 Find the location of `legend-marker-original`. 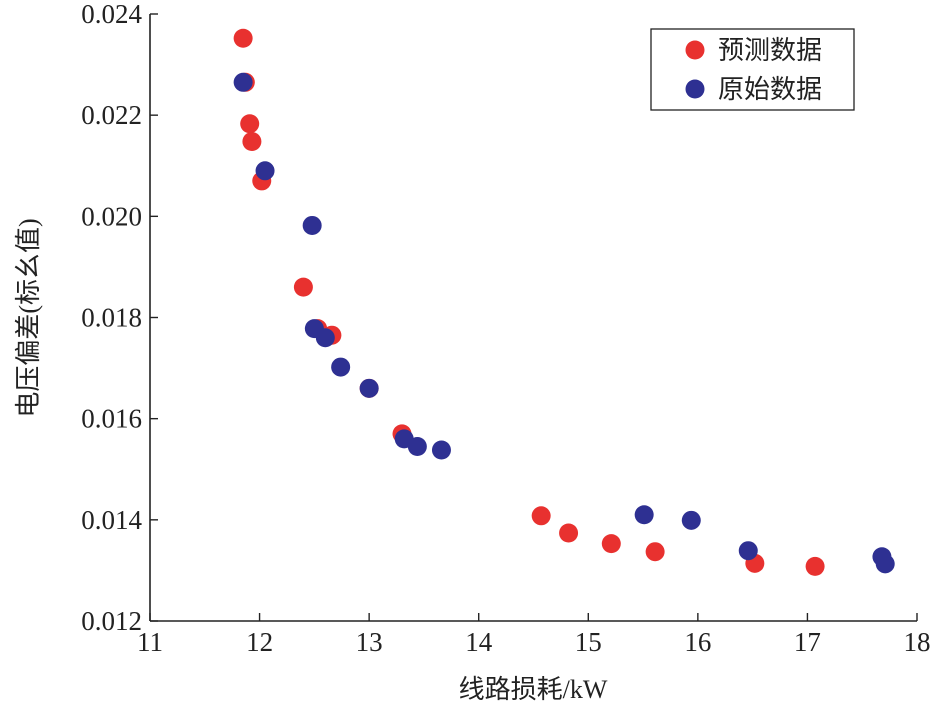

legend-marker-original is located at coordinates (695, 89).